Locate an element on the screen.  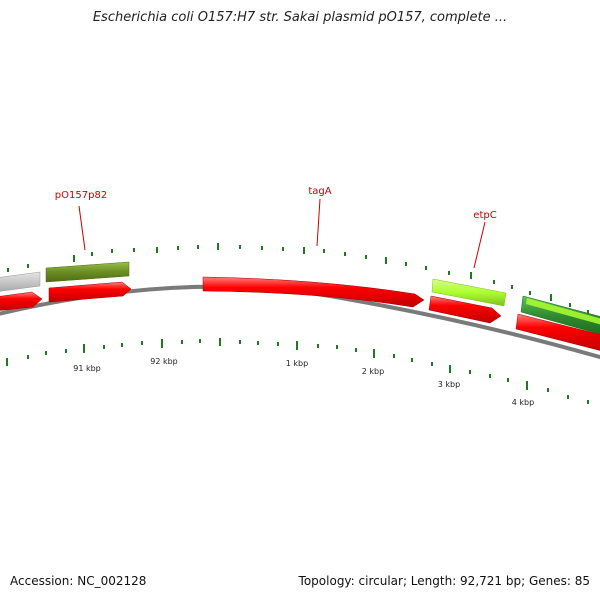
gene-feature-red-left is located at coordinates (21, 301).